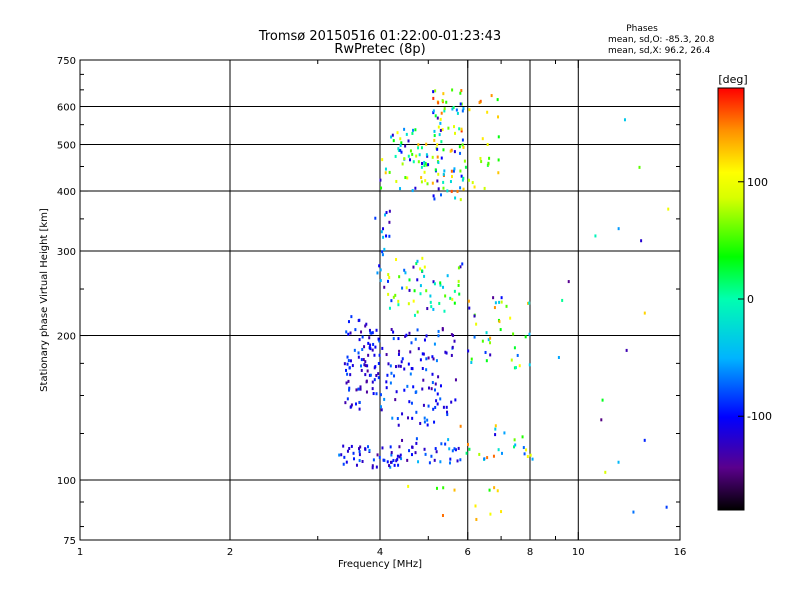 This screenshot has width=800, height=600. What do you see at coordinates (661, 40) in the screenshot?
I see `phases-info-line-o: mean, sd,O: -85.3, 20.8` at bounding box center [661, 40].